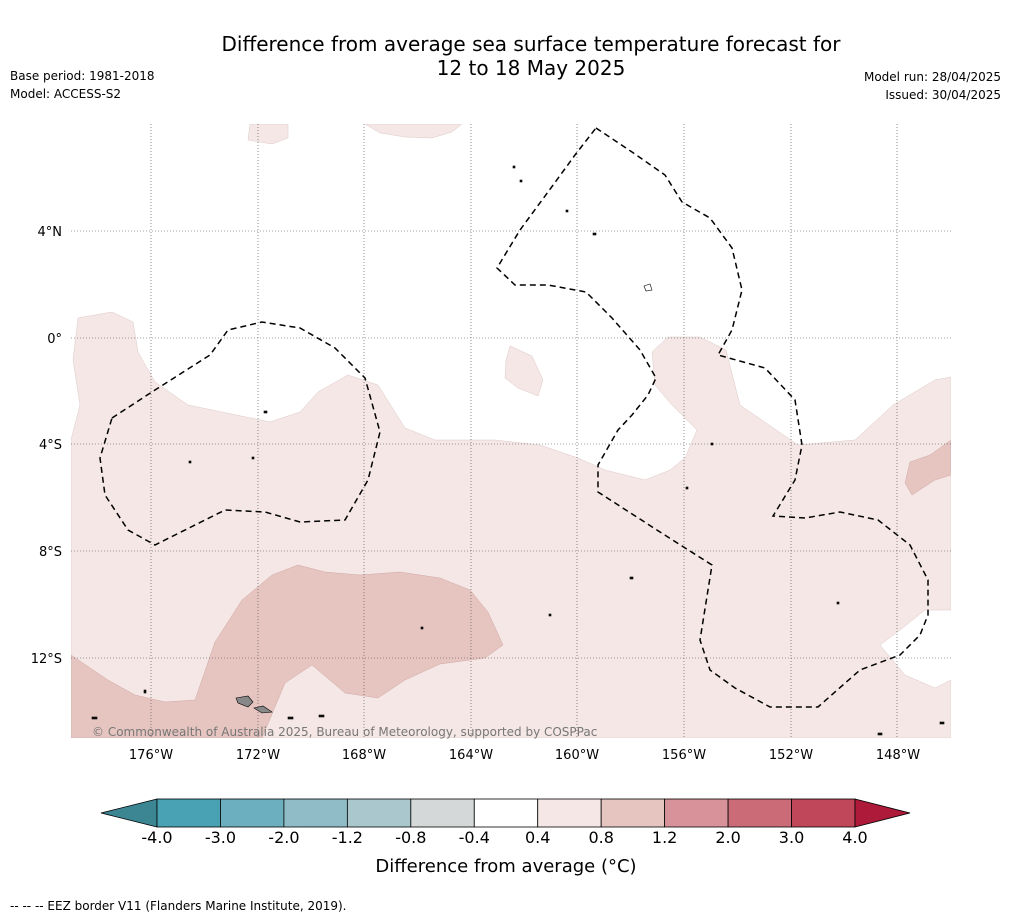 The height and width of the screenshot is (919, 1011). I want to click on colorbar-tick-label: 3.0, so click(791, 837).